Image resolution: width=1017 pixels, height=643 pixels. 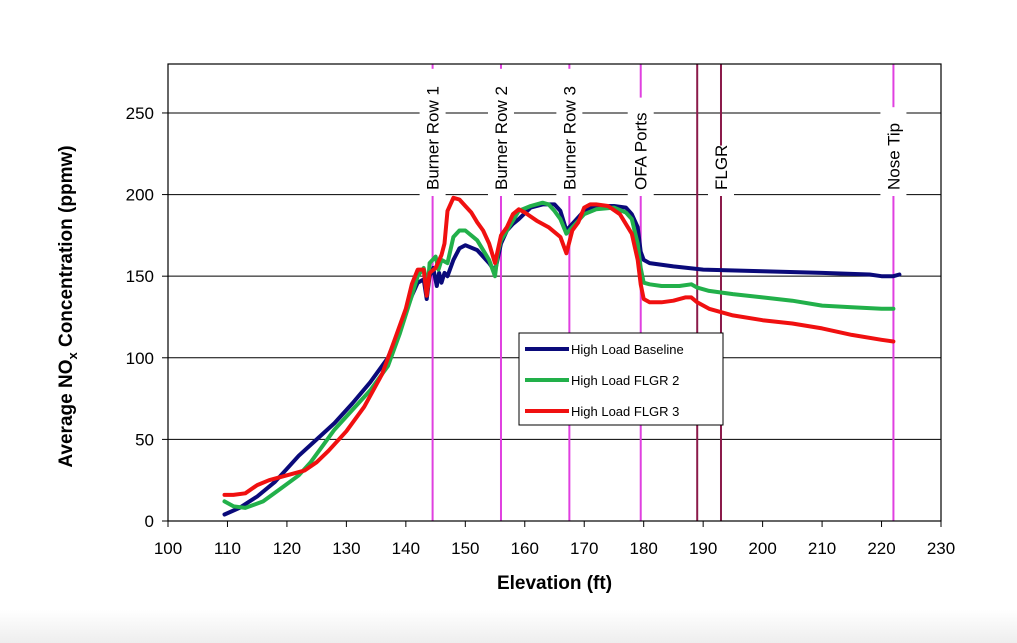 I want to click on legend-label-0: High Load Baseline, so click(x=627, y=349).